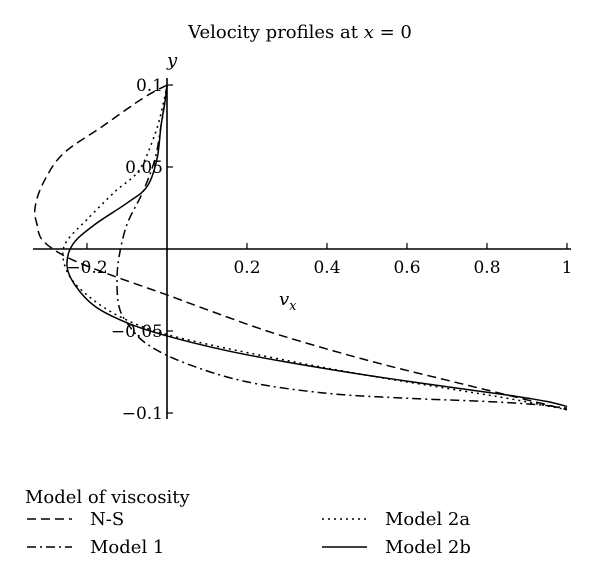 The width and height of the screenshot is (600, 583). I want to click on chart-title-rest: = 0, so click(393, 32).